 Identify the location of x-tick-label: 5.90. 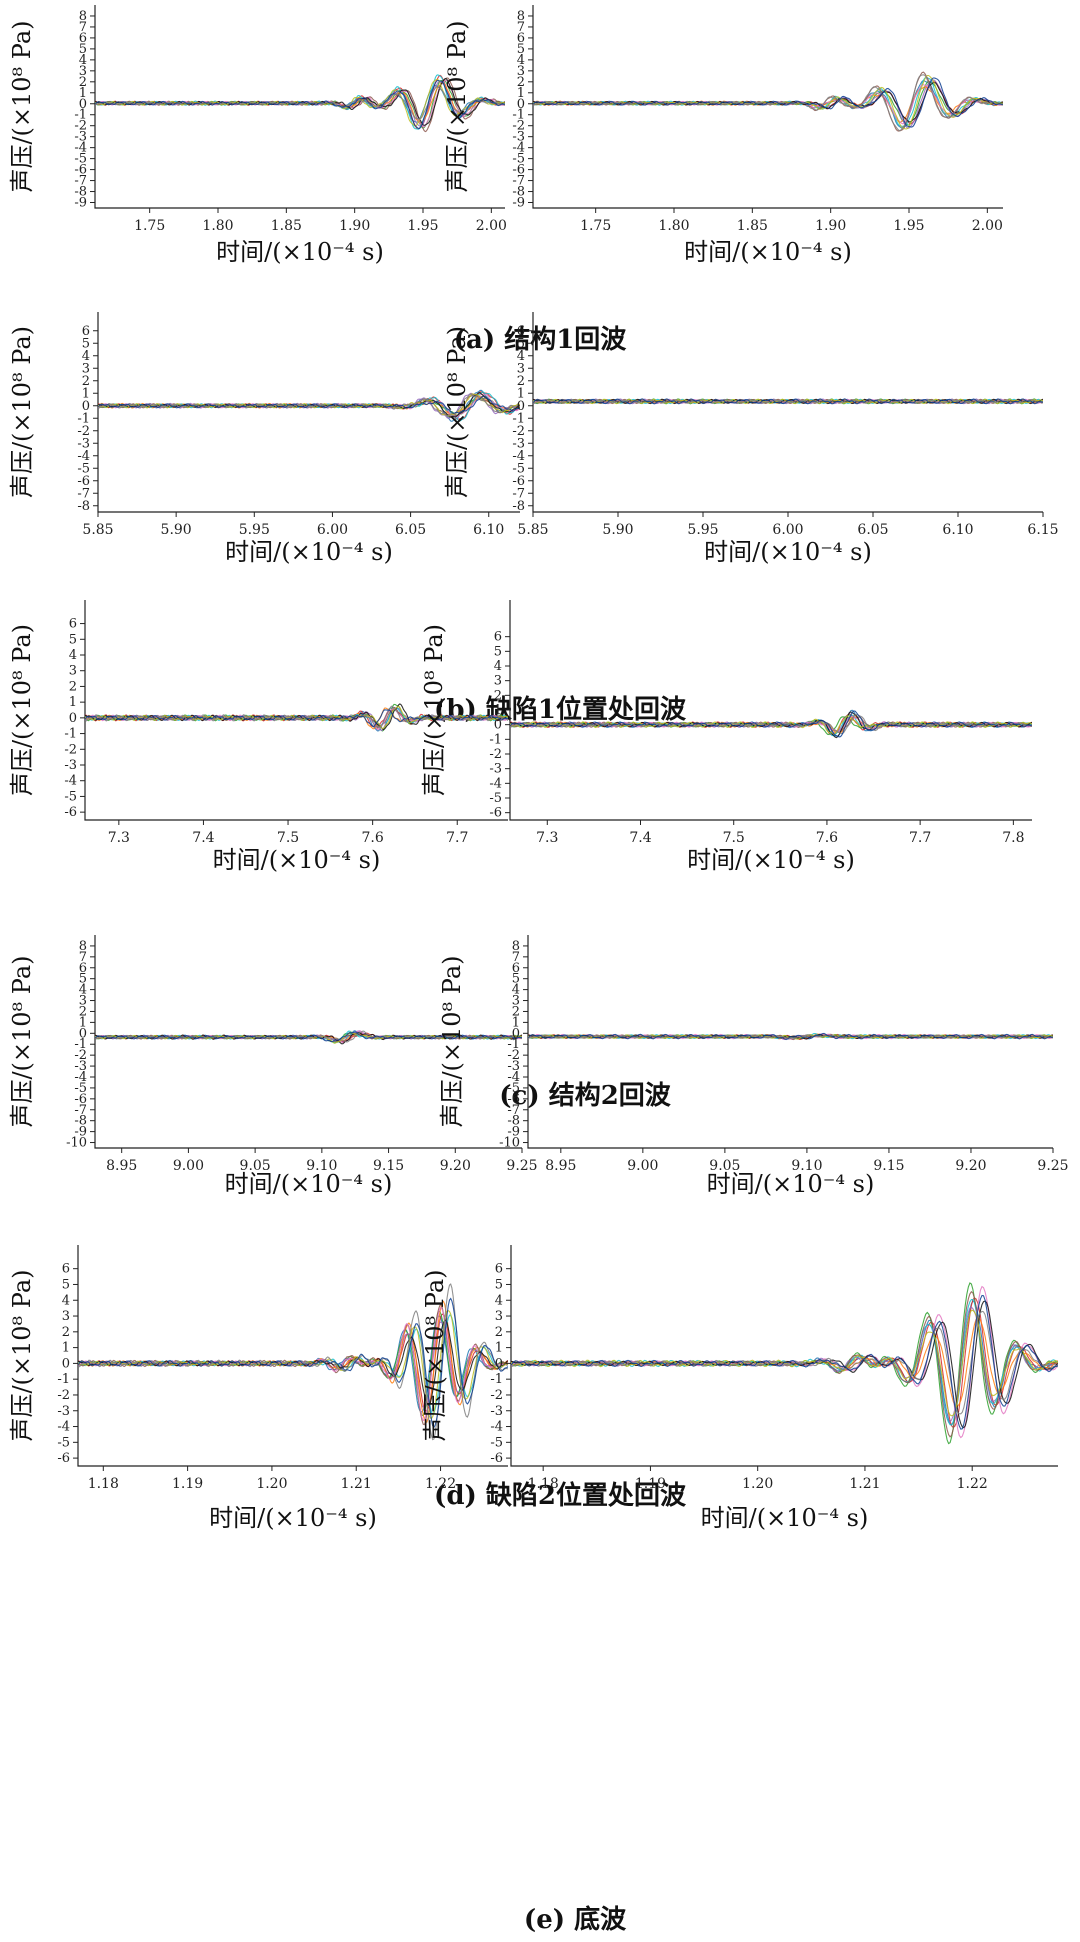
(617, 530).